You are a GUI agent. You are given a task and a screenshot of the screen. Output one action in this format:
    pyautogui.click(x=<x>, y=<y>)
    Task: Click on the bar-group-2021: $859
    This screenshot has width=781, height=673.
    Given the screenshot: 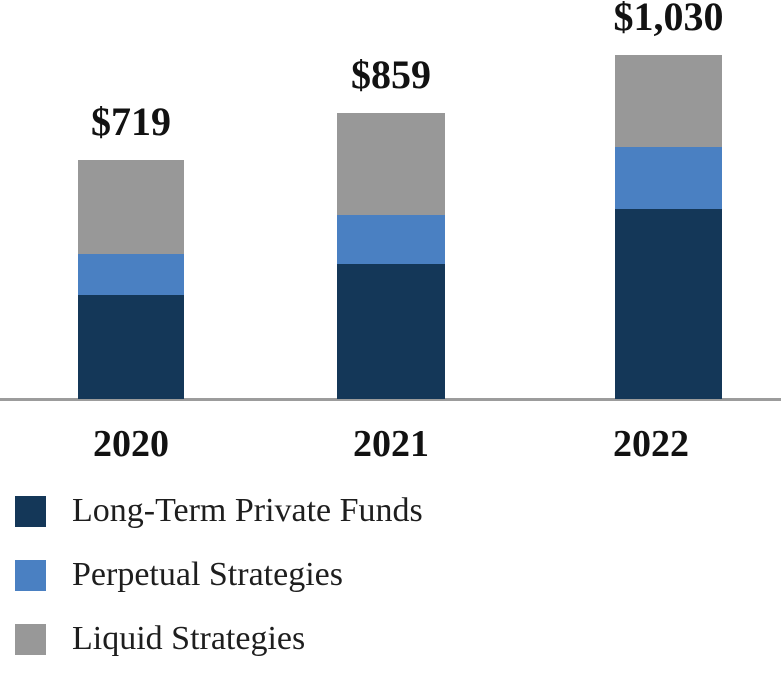 What is the action you would take?
    pyautogui.click(x=391, y=227)
    